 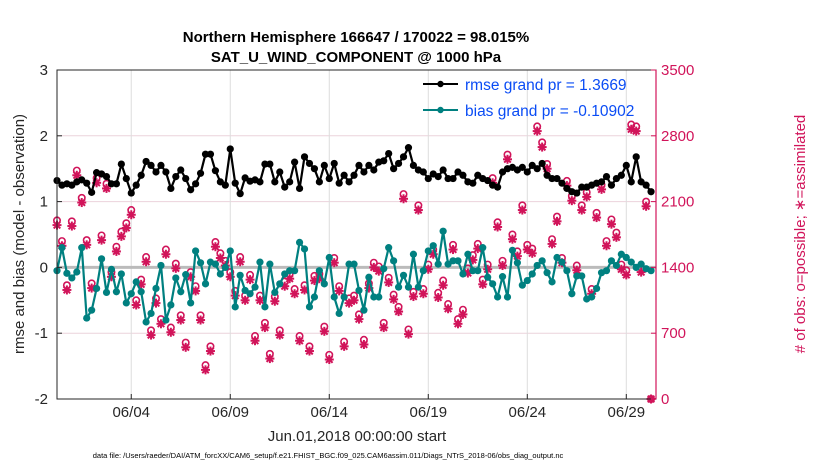 I want to click on left-y-axis-label: rmse and bias (model - observation), so click(x=19, y=234).